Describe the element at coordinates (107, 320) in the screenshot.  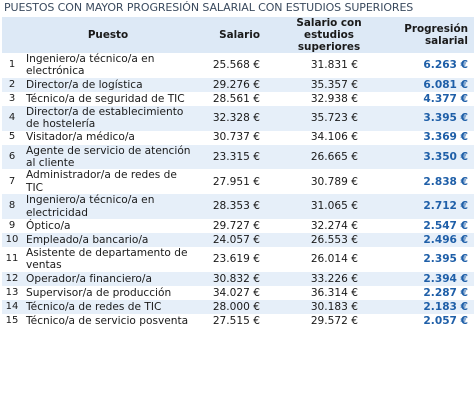
I see `job-title: Técnico/a de servicio posventa` at that location.